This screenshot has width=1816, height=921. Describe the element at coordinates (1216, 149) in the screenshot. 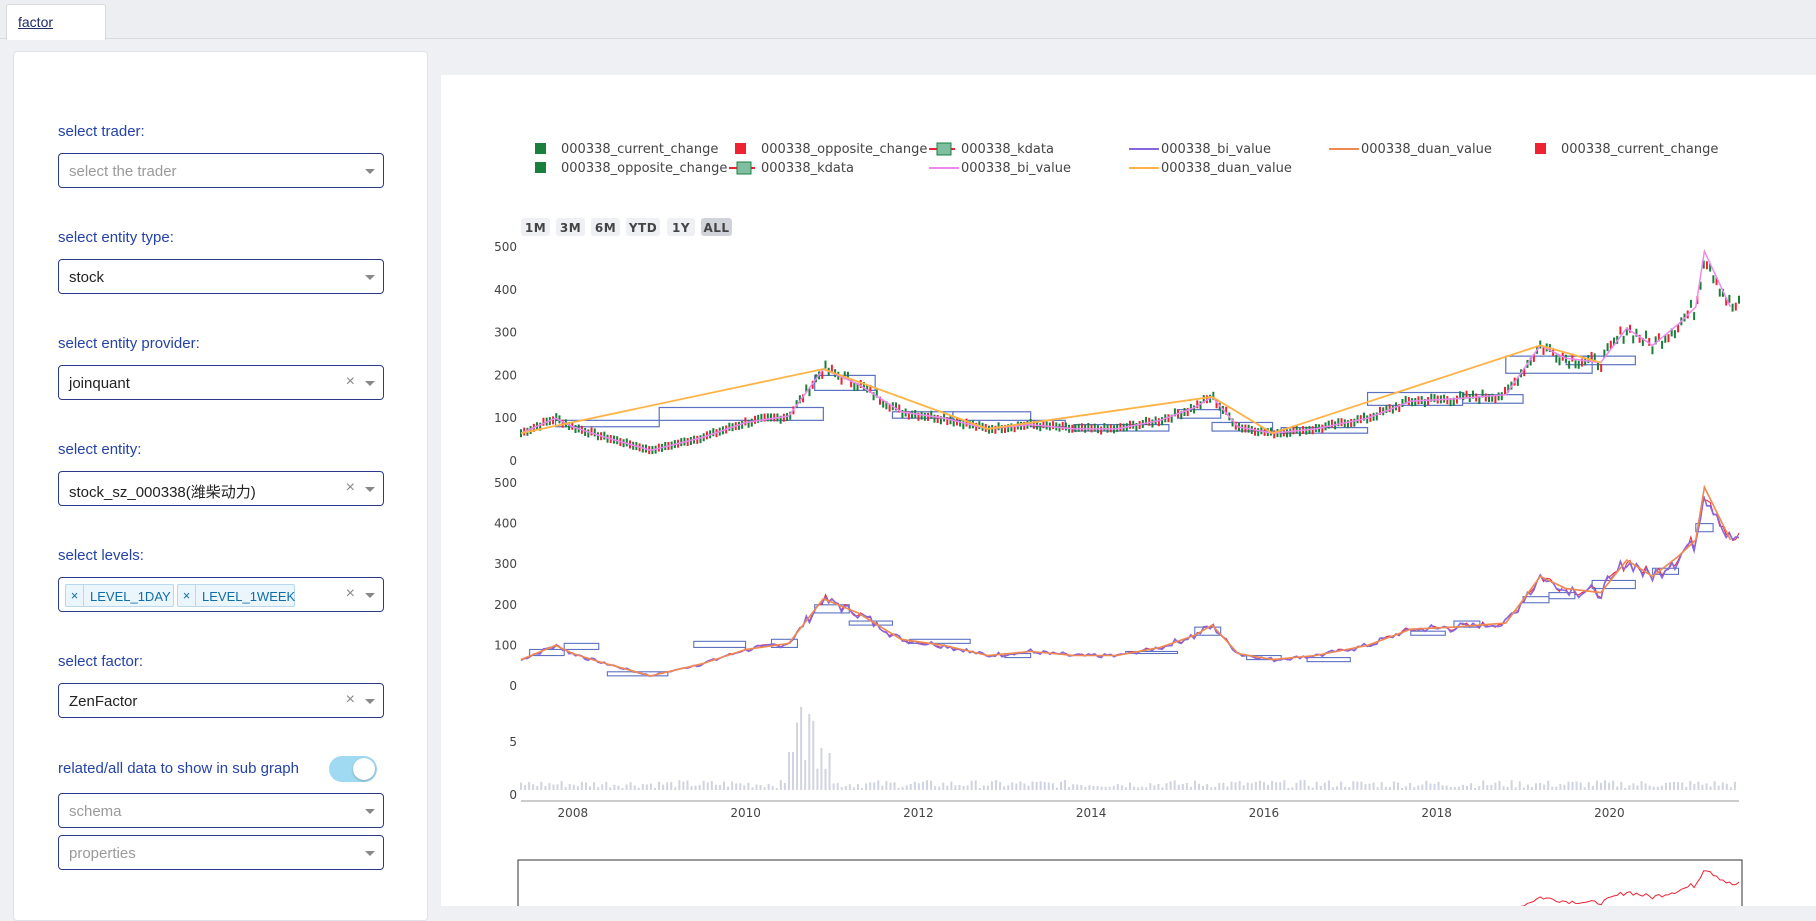

I see `legend-label: 000338_bi_value` at that location.